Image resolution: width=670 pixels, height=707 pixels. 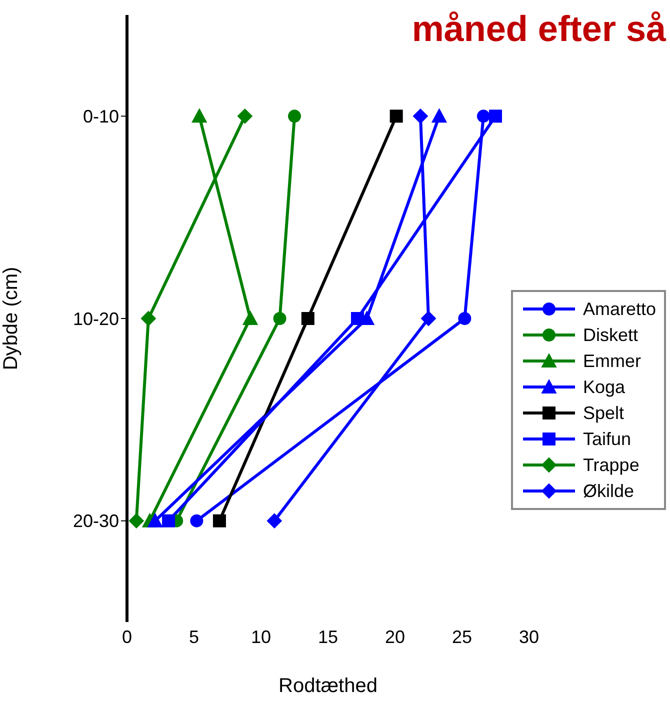 I want to click on legend-label: Diskett, so click(x=610, y=335).